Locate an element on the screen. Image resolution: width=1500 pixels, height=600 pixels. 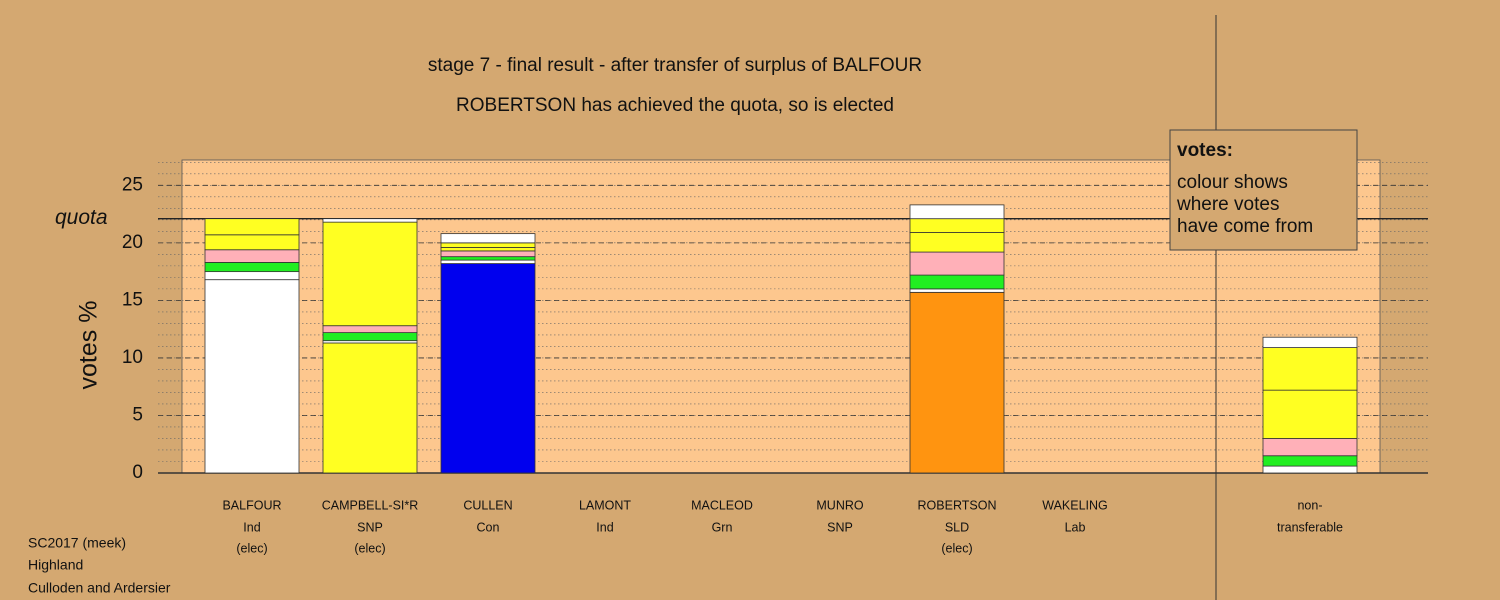
x-tick-label: ROBERTSON is located at coordinates (957, 505).